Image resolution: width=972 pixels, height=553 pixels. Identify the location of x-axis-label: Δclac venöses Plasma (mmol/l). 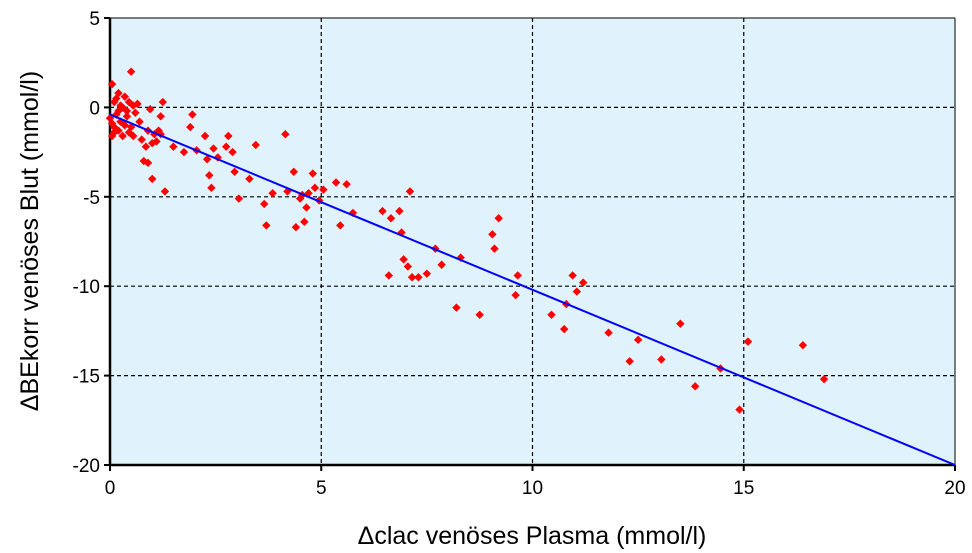
(532, 536).